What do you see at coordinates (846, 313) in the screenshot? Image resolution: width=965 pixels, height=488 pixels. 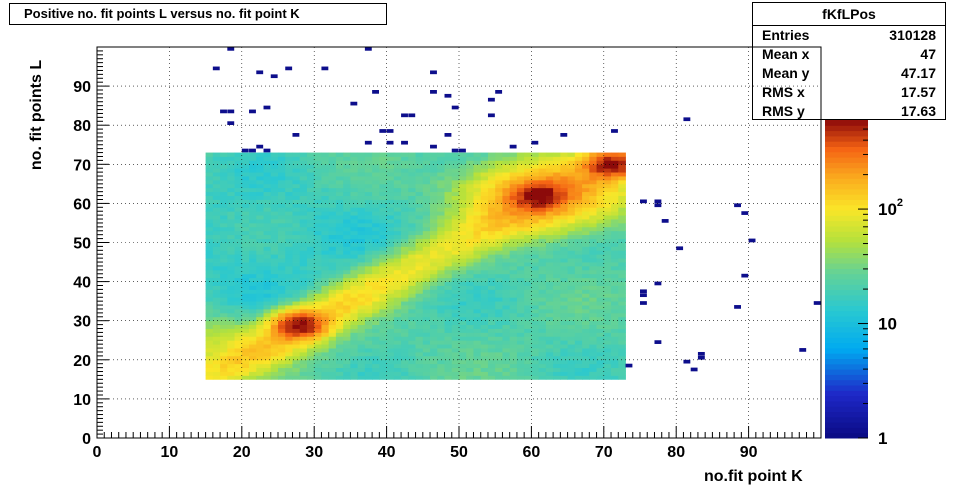 I see `color-scale-band` at bounding box center [846, 313].